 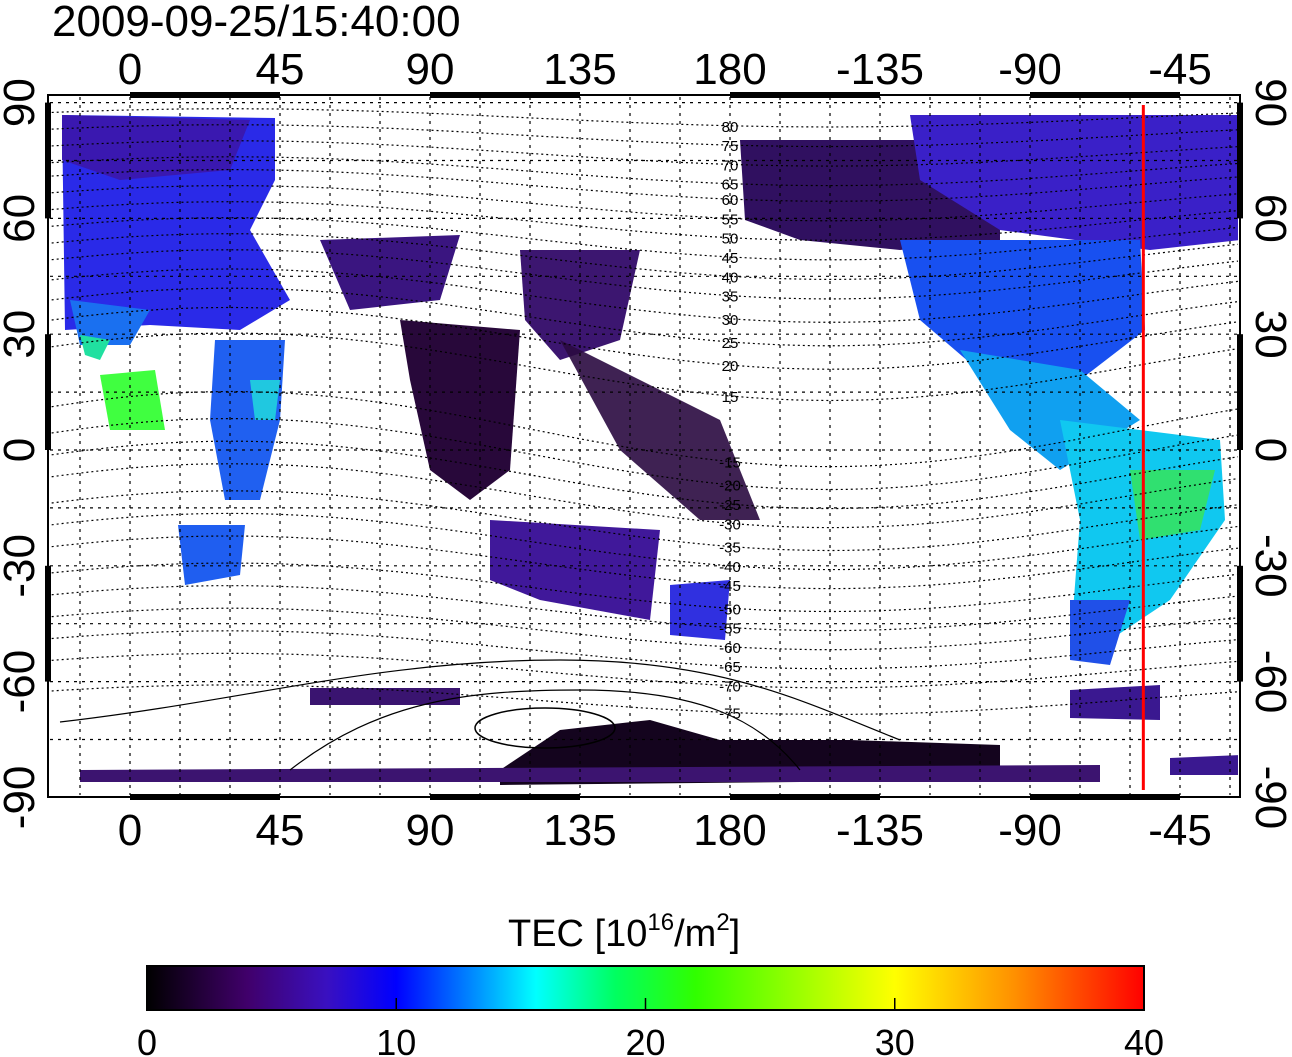 What do you see at coordinates (280, 830) in the screenshot?
I see `lon-label-bottom: 45` at bounding box center [280, 830].